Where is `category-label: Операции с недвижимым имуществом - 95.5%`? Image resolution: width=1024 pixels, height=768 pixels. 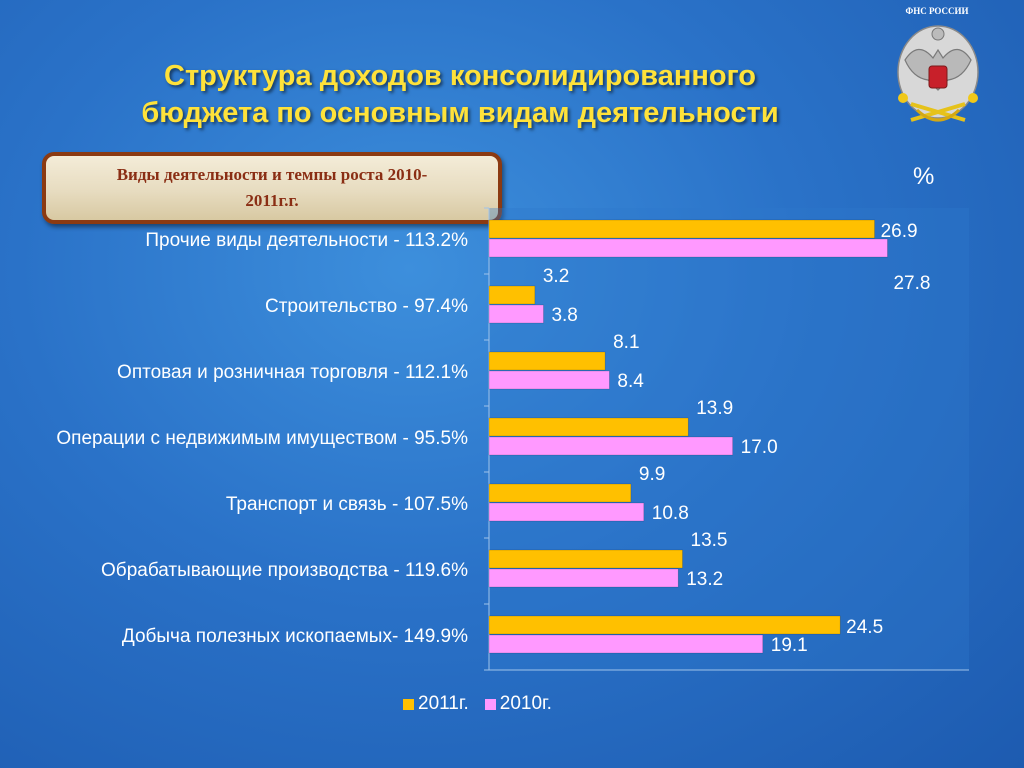
category-label: Операции с недвижимым имуществом - 95.5% is located at coordinates (262, 438).